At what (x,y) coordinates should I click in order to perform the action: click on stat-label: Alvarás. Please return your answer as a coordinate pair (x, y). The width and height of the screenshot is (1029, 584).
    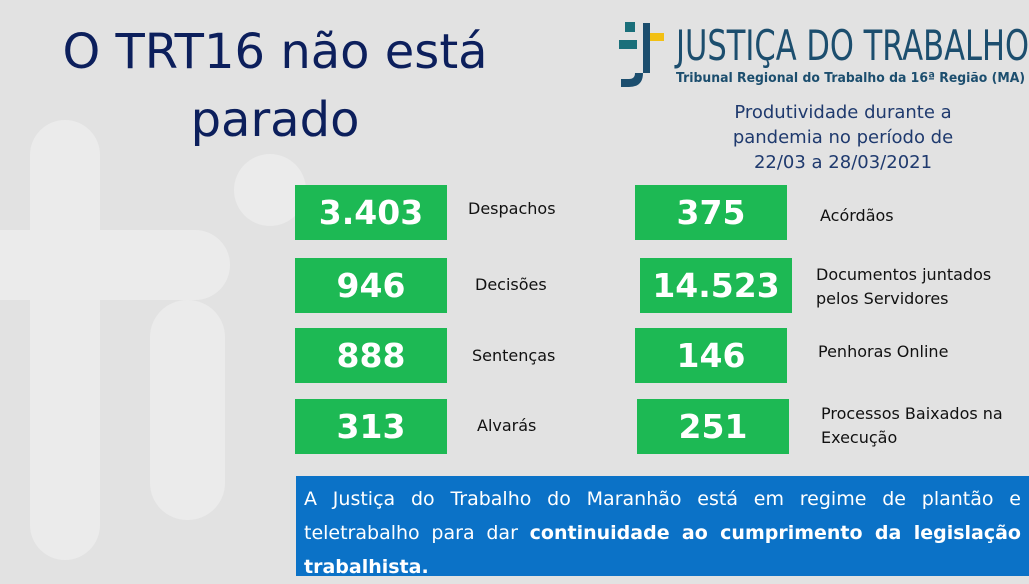
    Looking at the image, I should click on (507, 425).